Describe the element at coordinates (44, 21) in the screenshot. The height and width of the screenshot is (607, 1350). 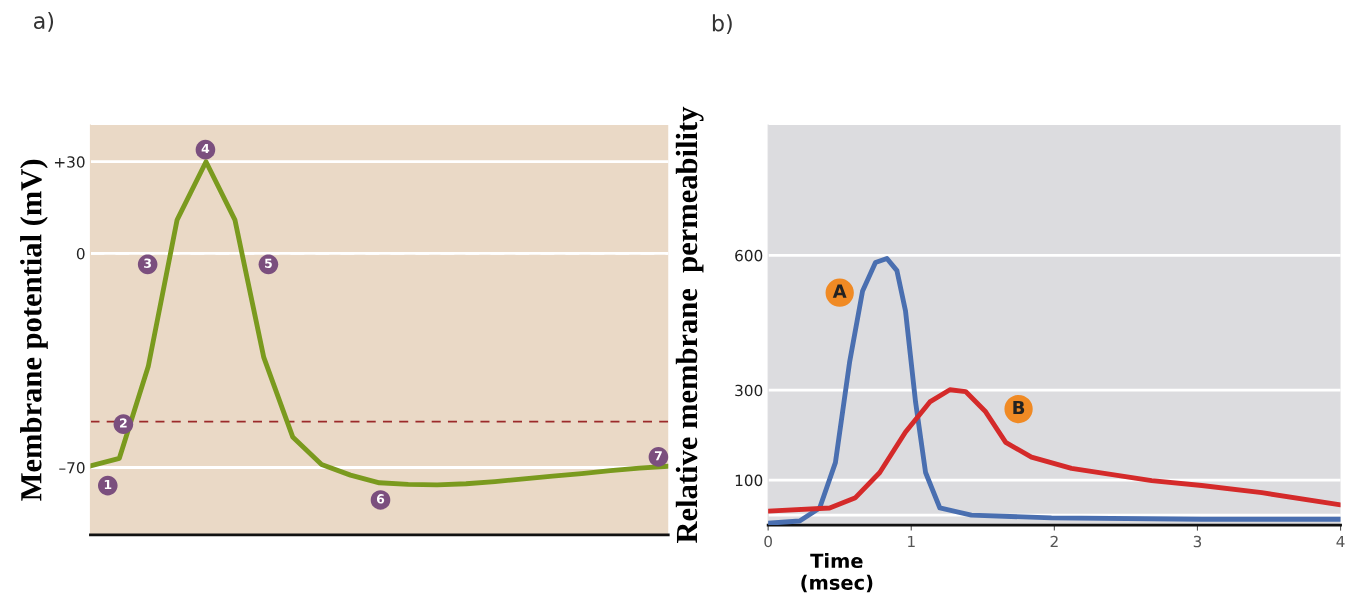
I see `chart-title: a)` at that location.